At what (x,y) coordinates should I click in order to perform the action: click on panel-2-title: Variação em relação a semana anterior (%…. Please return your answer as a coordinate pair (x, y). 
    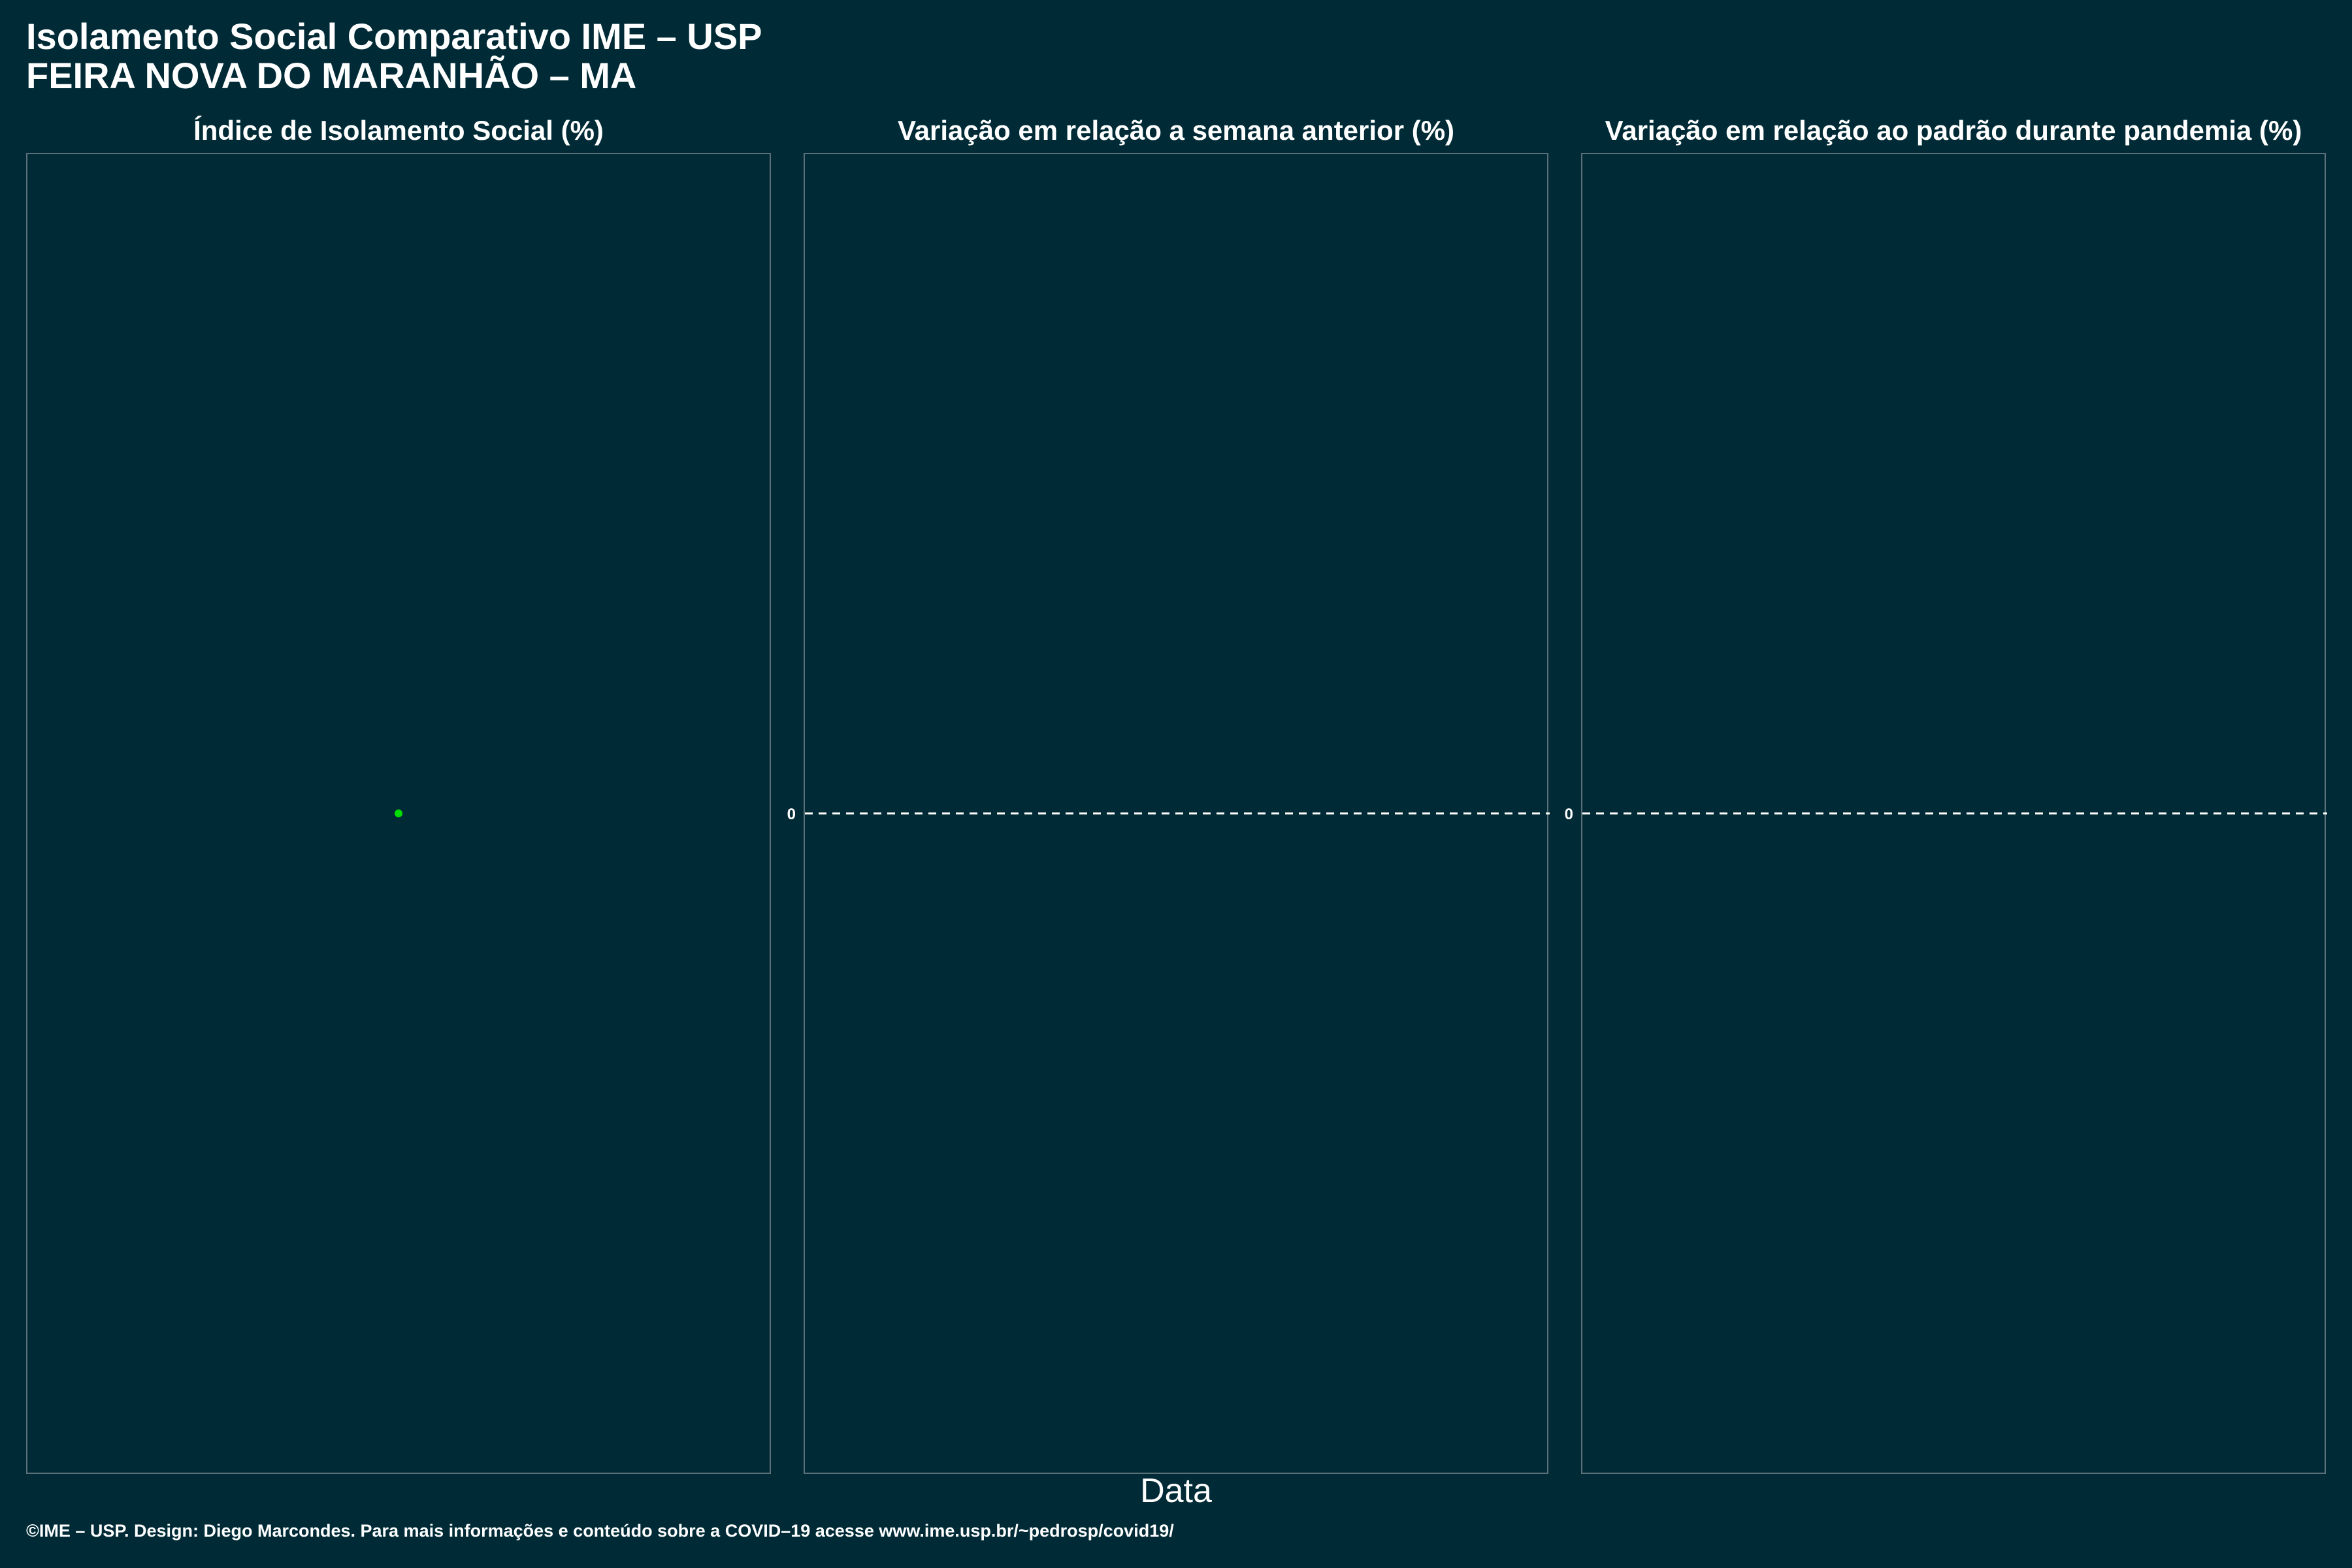
    Looking at the image, I should click on (1176, 130).